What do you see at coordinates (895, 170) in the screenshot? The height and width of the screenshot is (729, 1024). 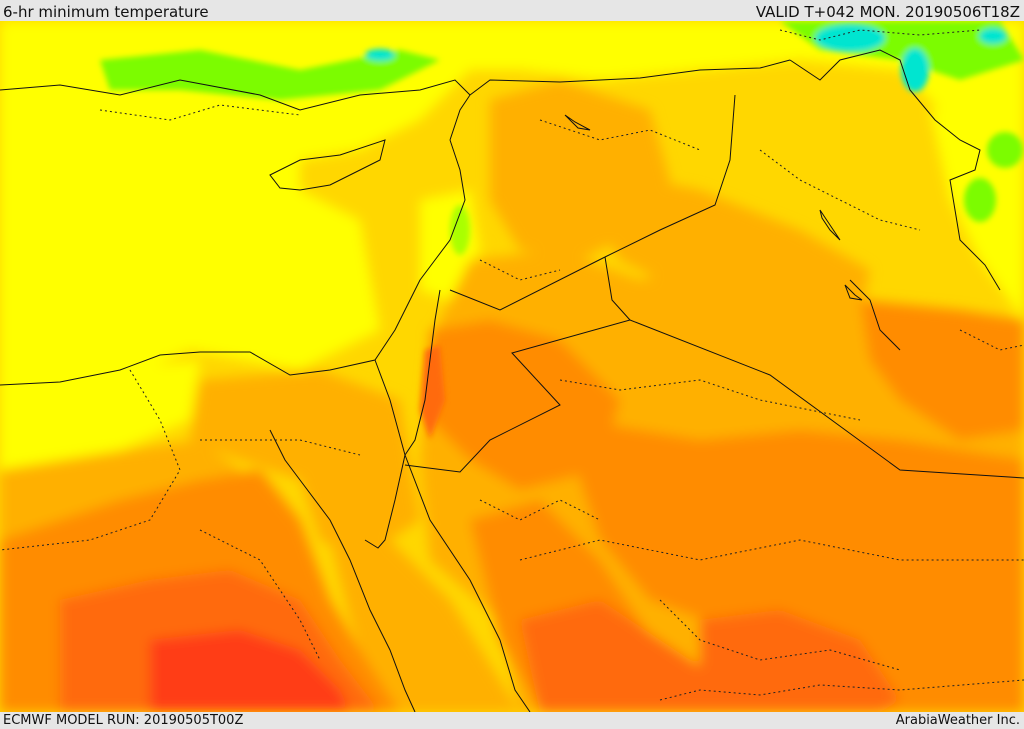 I see `iraq-iran-border` at bounding box center [895, 170].